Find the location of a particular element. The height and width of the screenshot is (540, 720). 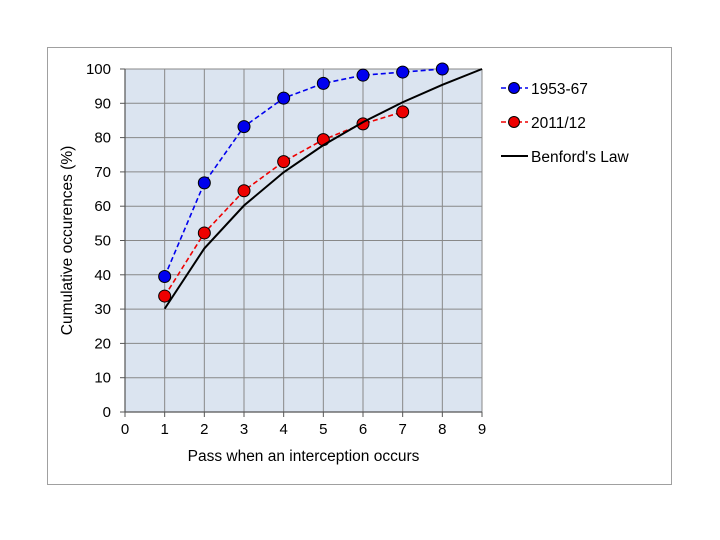

x-tick-label: 9 is located at coordinates (482, 429).